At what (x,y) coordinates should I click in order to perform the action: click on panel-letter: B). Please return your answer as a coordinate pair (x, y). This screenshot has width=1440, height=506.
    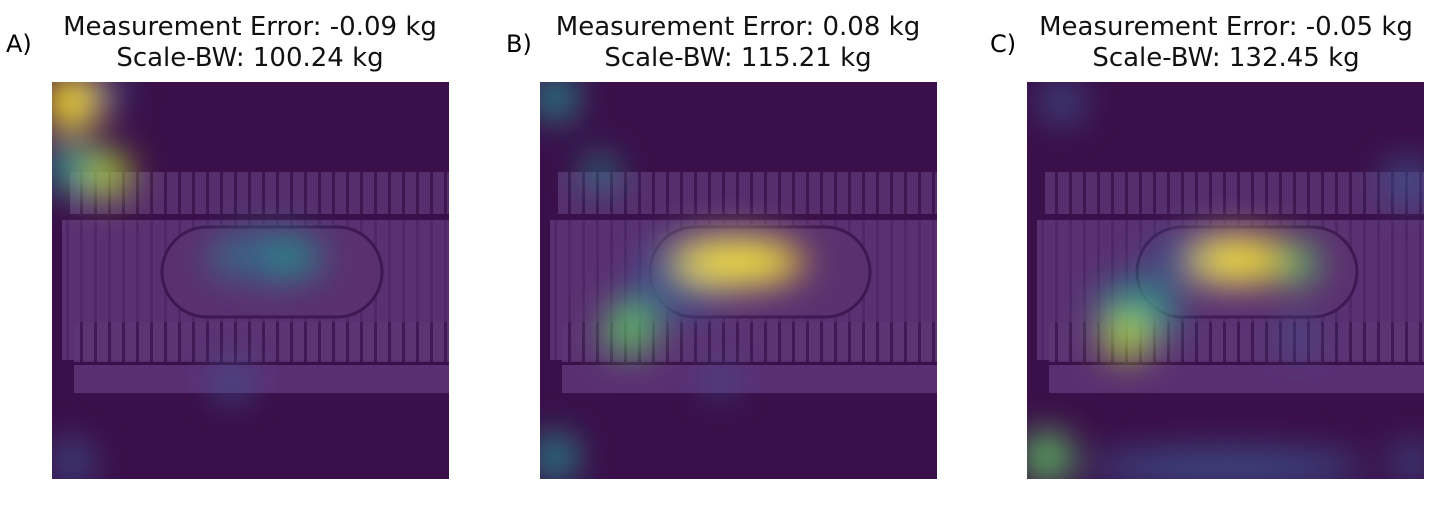
    Looking at the image, I should click on (519, 44).